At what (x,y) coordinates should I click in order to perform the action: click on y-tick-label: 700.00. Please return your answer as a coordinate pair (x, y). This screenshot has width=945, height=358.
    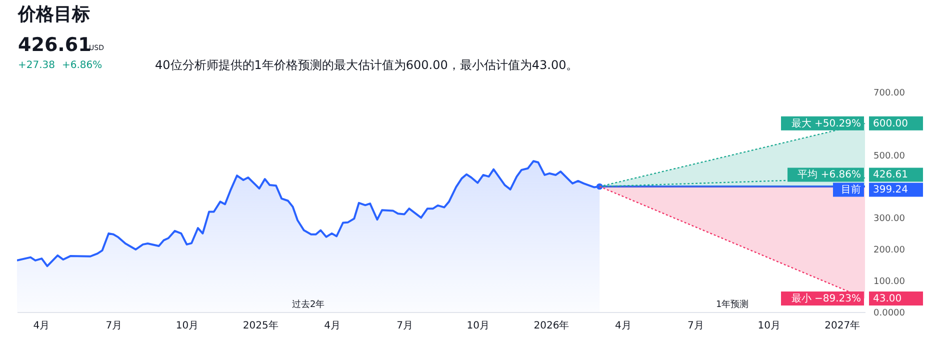
    Looking at the image, I should click on (890, 93).